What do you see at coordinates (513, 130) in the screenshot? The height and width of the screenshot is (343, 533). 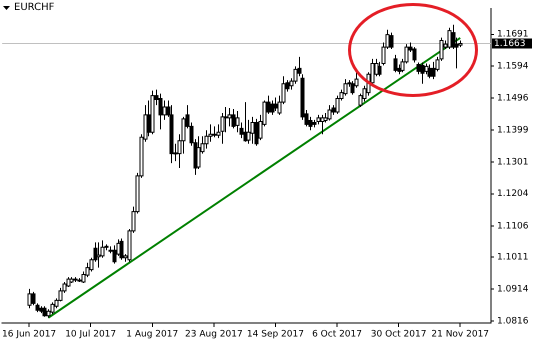 I see `y-tick-label: 1.1399` at bounding box center [513, 130].